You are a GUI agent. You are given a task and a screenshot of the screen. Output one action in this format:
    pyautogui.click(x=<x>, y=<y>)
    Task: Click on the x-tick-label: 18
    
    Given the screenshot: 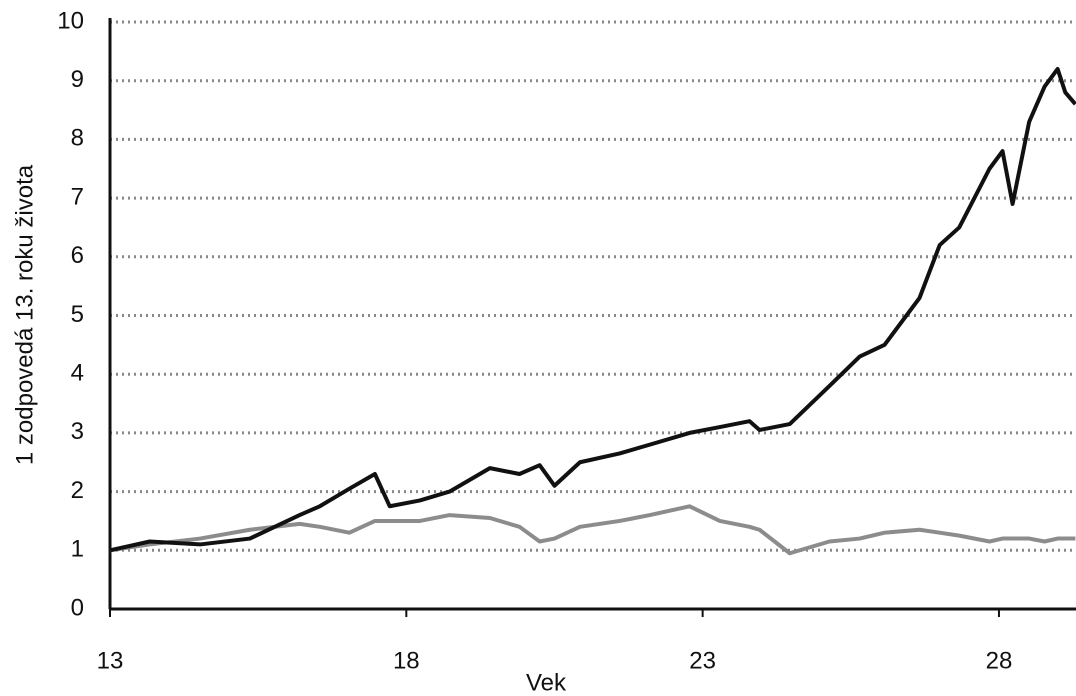 What is the action you would take?
    pyautogui.click(x=406, y=660)
    